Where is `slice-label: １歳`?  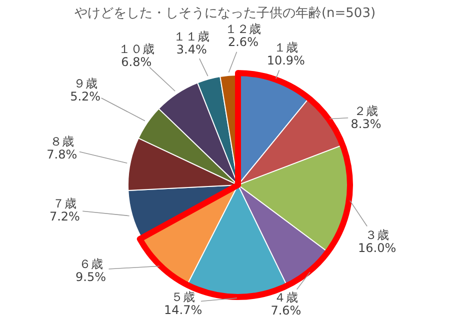
slice-label: １歳 is located at coordinates (286, 47).